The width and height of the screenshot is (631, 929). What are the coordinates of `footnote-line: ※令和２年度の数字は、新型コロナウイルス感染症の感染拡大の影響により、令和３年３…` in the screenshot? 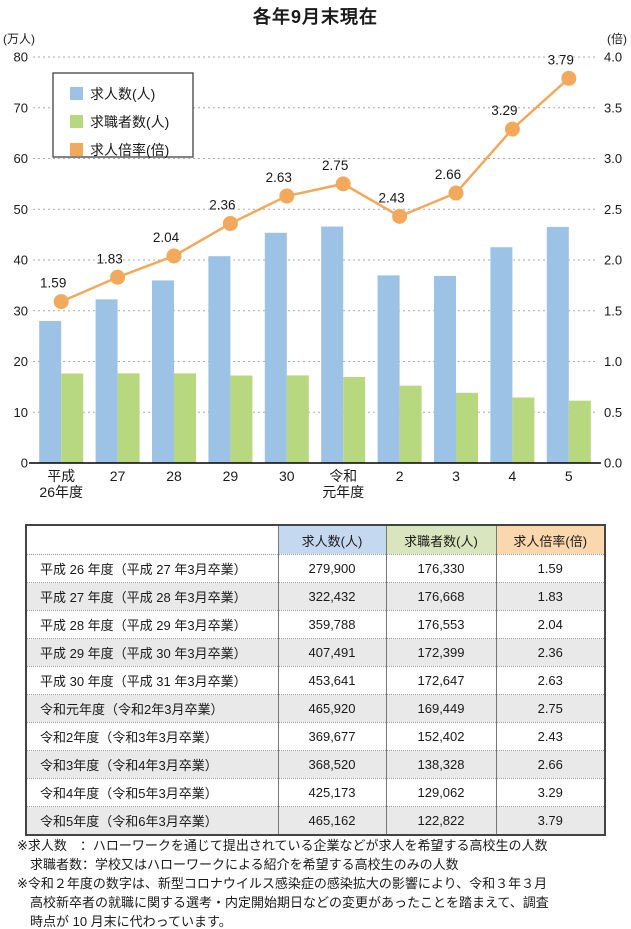 It's located at (282, 883).